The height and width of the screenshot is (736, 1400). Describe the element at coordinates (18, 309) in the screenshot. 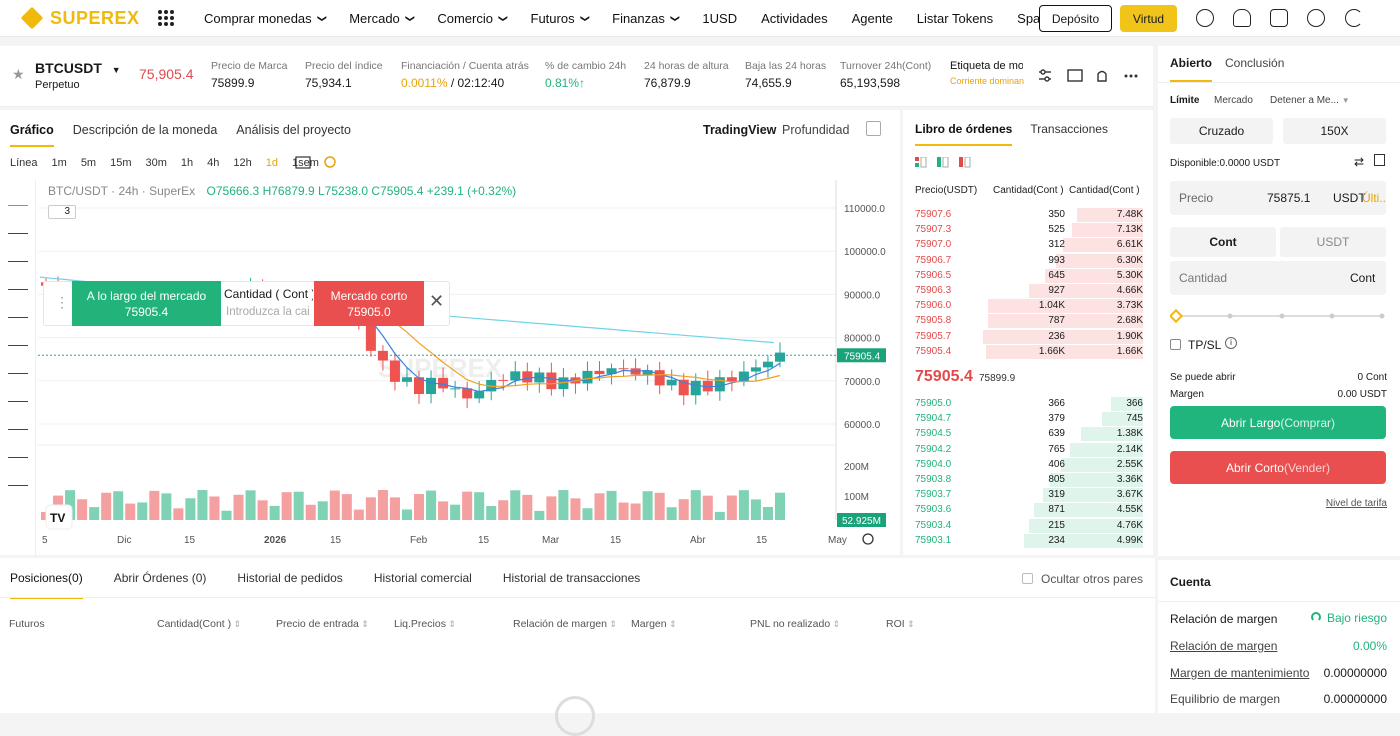

I see `text-icon` at that location.